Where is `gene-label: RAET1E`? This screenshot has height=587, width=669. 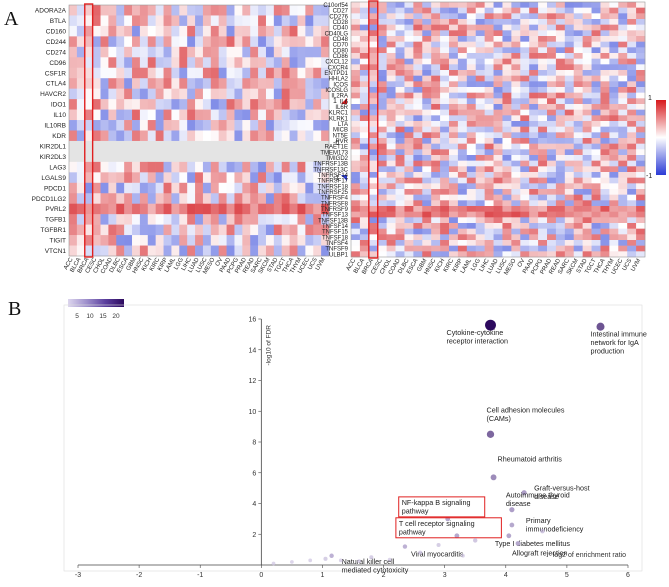
gene-label: RAET1E is located at coordinates (336, 148).